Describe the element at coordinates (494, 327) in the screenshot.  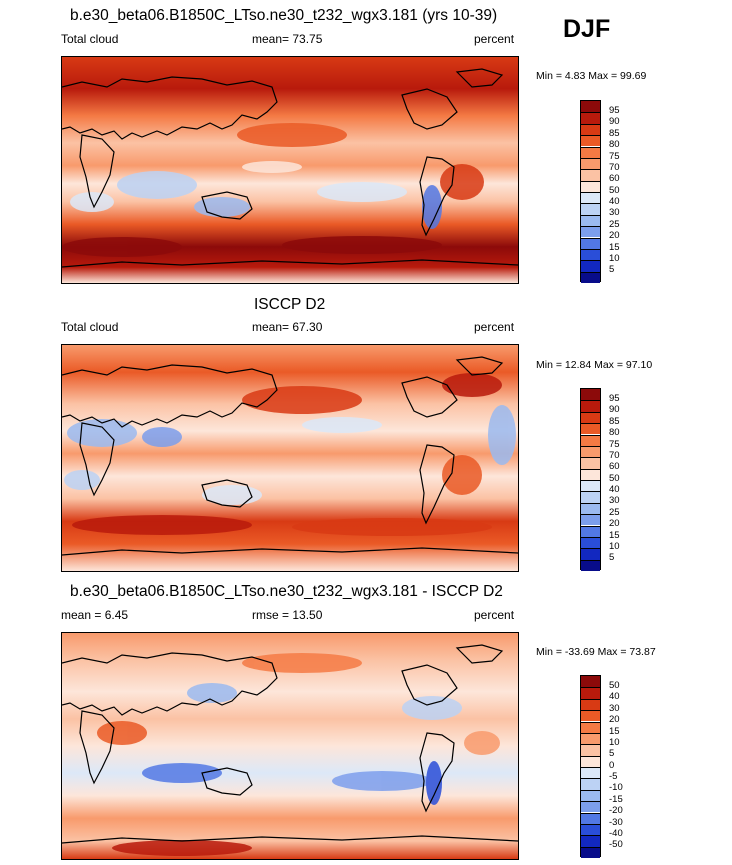
I see `panel-2-right-label: percent` at that location.